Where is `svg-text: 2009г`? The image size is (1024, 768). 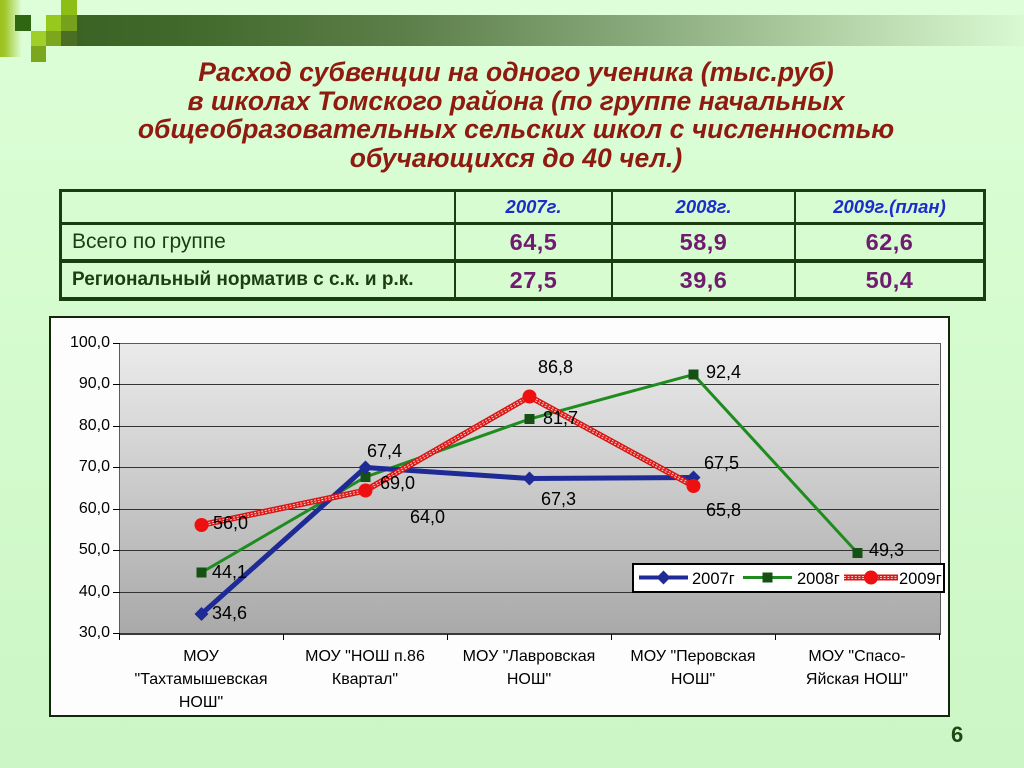 svg-text: 2009г is located at coordinates (920, 579).